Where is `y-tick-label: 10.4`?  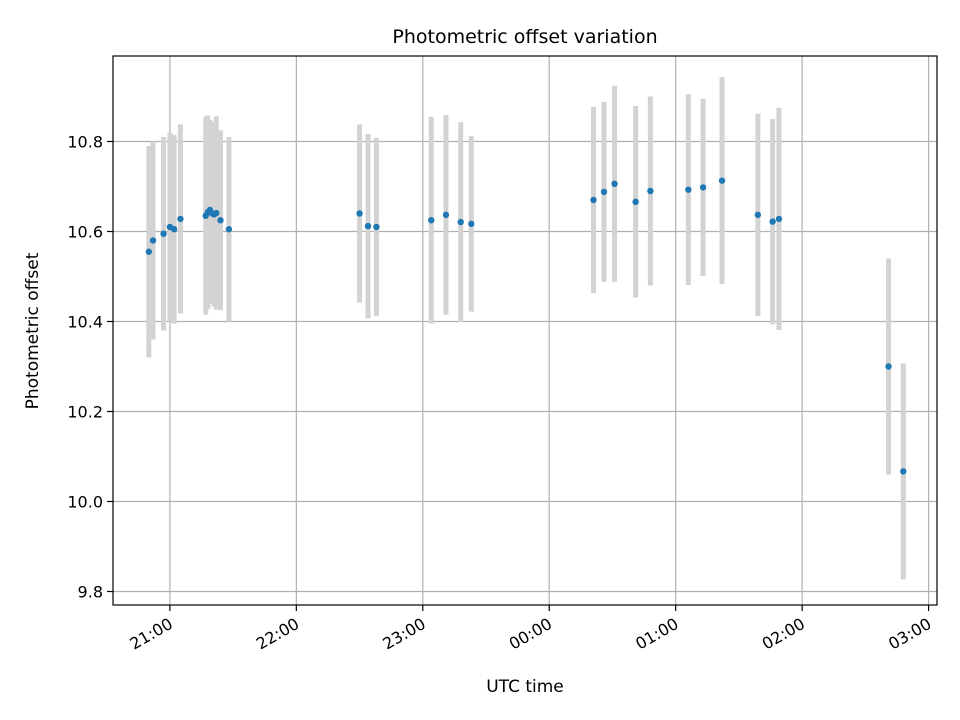 y-tick-label: 10.4 is located at coordinates (85, 322).